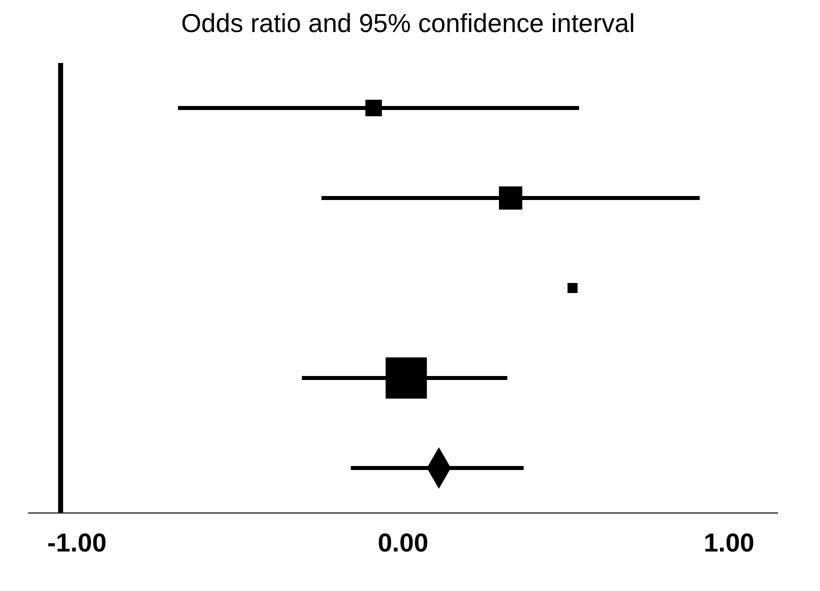 The height and width of the screenshot is (591, 820). I want to click on x-tick-label: -1.00, so click(77, 542).